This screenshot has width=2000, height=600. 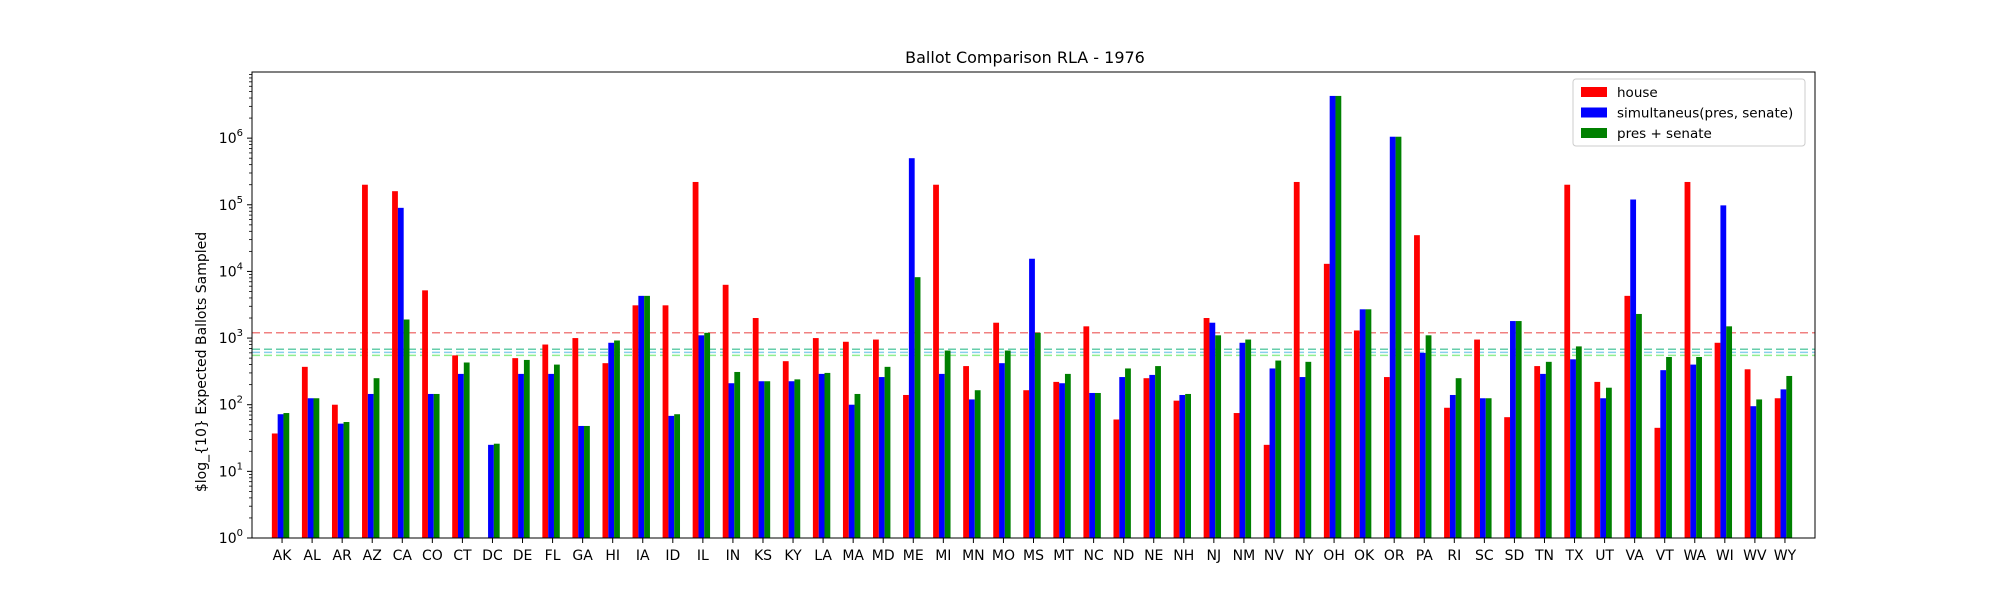 What do you see at coordinates (1304, 556) in the screenshot?
I see `x-tick-label: NY` at bounding box center [1304, 556].